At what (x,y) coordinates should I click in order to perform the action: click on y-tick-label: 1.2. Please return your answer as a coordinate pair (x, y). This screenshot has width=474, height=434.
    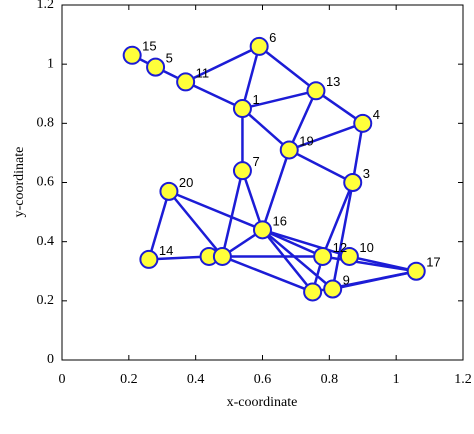
    Looking at the image, I should click on (46, 6).